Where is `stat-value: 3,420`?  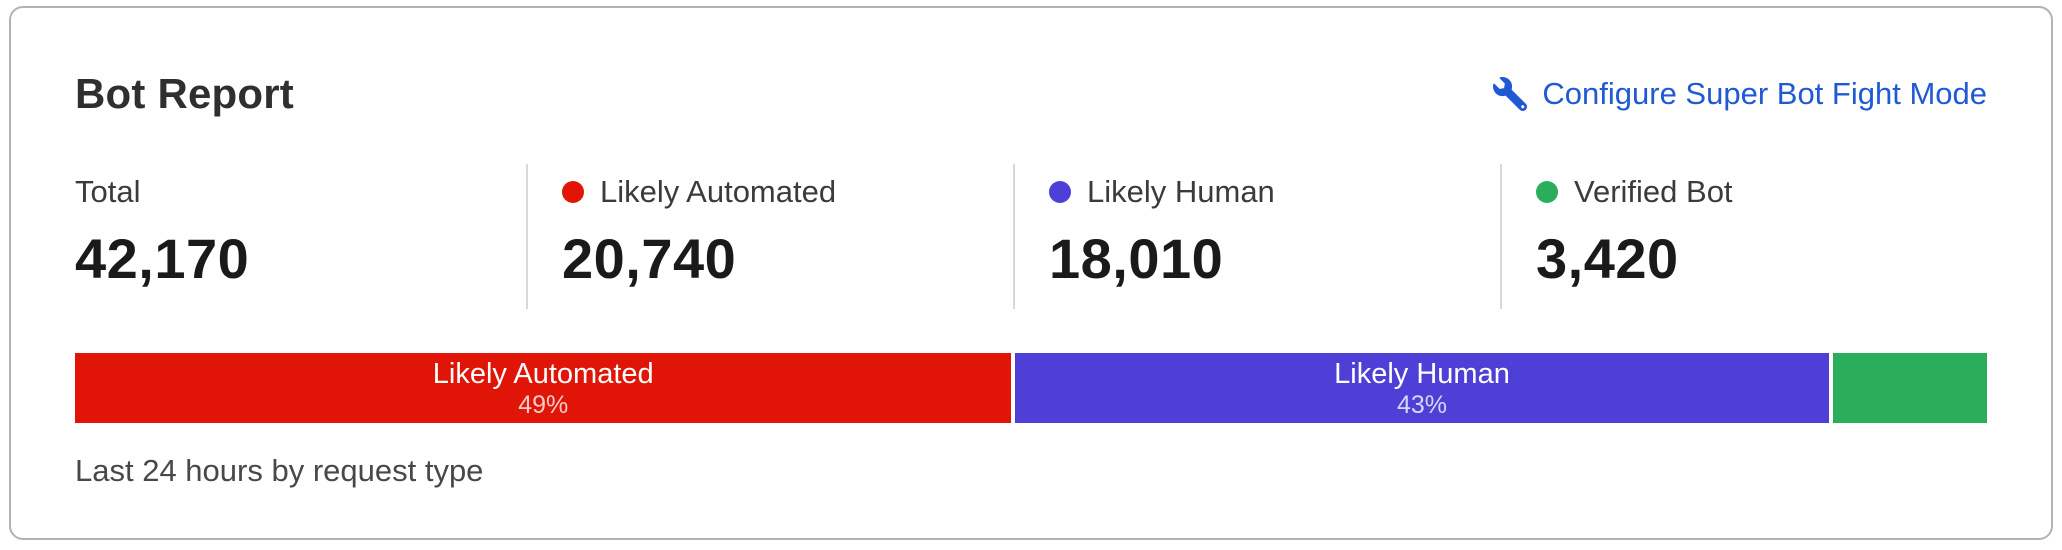 stat-value: 3,420 is located at coordinates (1607, 258).